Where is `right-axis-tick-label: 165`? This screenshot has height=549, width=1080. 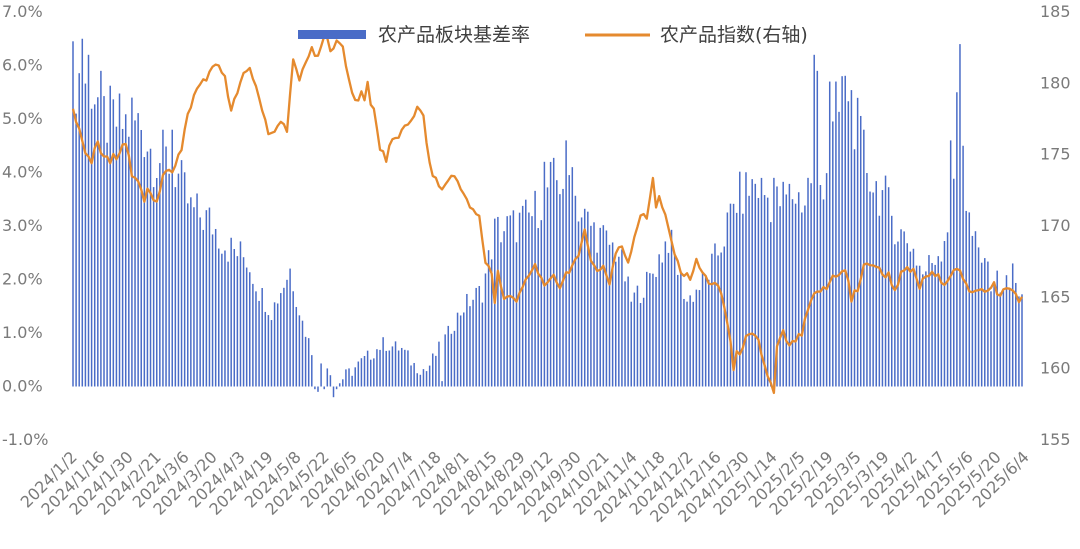
right-axis-tick-label: 165 is located at coordinates (1055, 296).